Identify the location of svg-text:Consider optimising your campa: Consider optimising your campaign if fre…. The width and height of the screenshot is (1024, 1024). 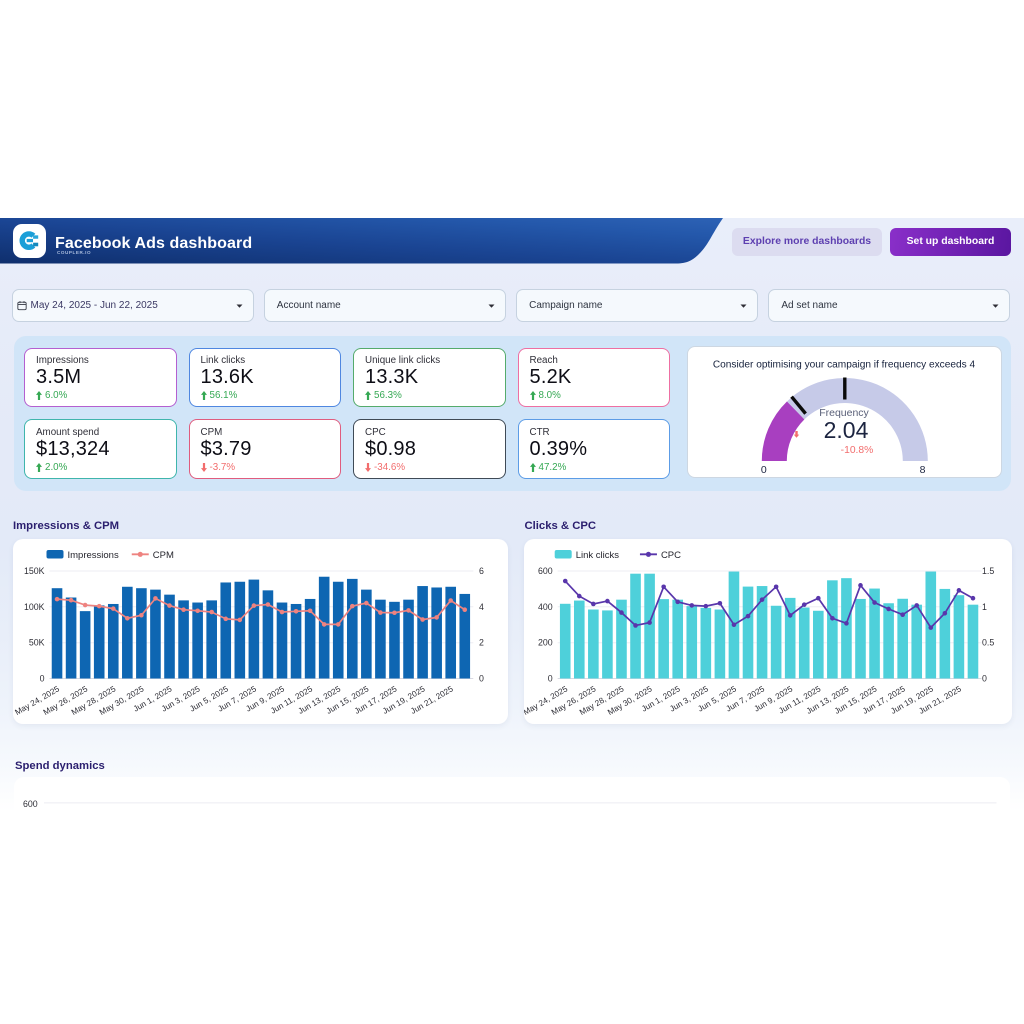
(844, 365).